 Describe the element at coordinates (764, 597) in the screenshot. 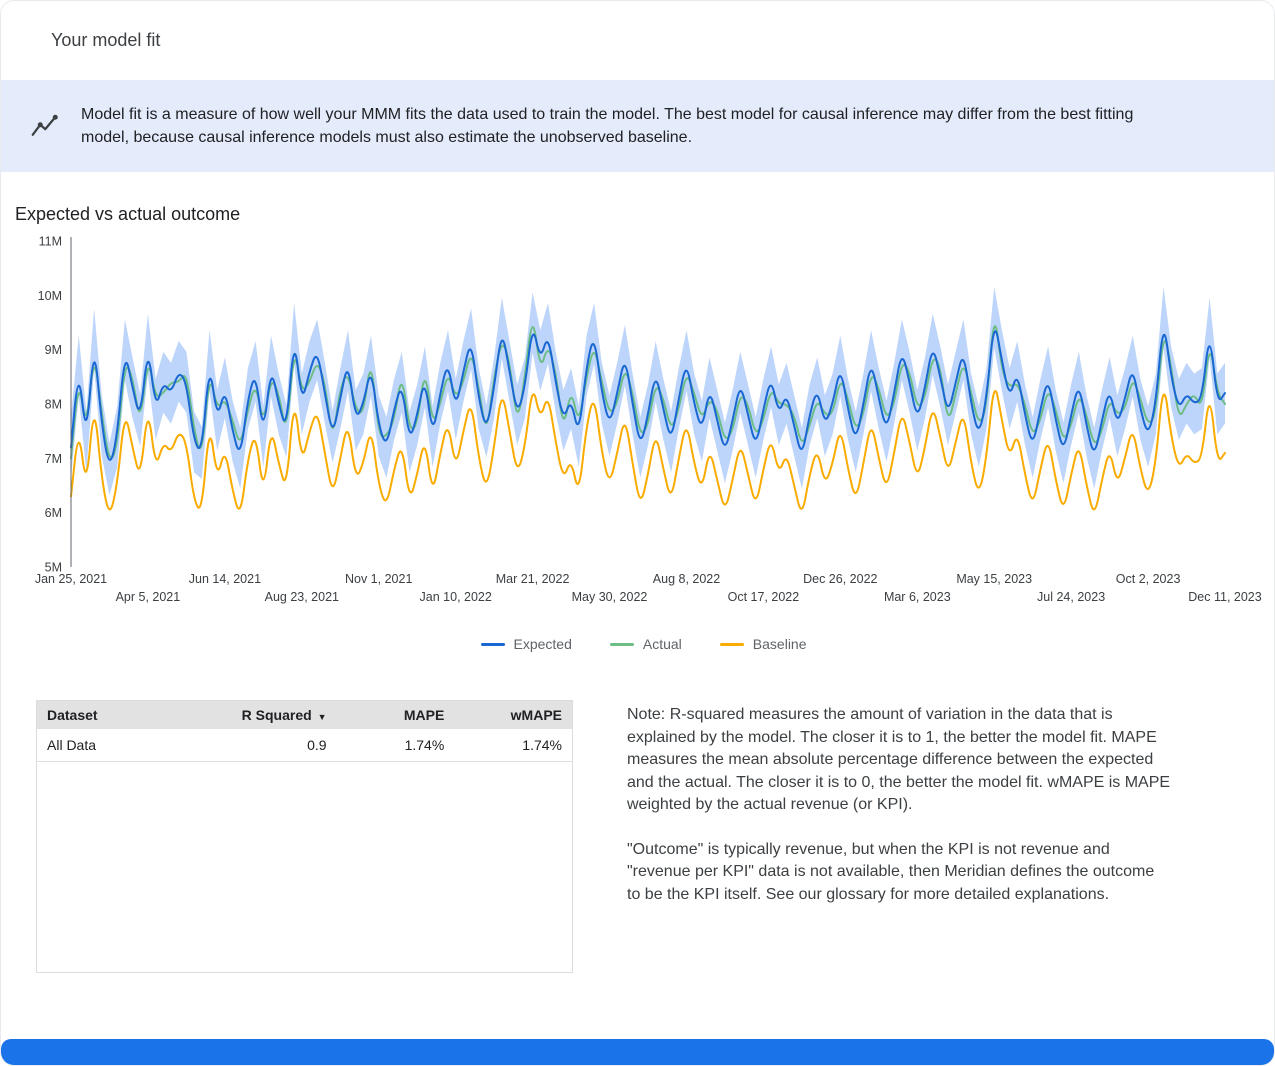

I see `x-tick-label: Oct 17, 2022` at that location.